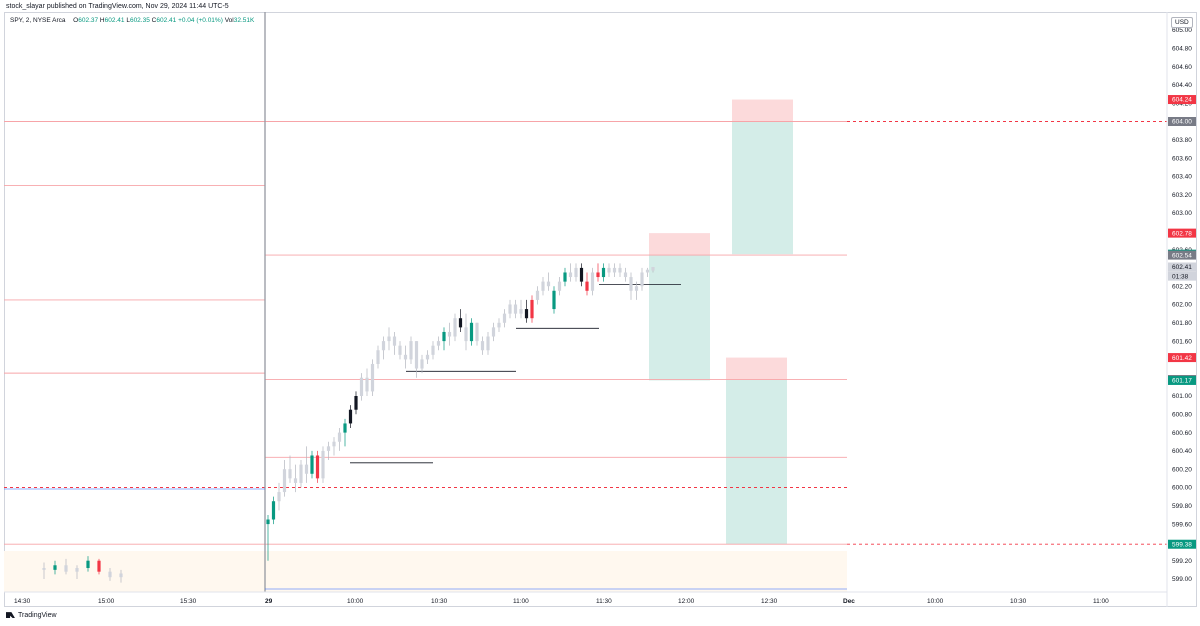  What do you see at coordinates (1182, 433) in the screenshot?
I see `y-tick-label: 600.60` at bounding box center [1182, 433].